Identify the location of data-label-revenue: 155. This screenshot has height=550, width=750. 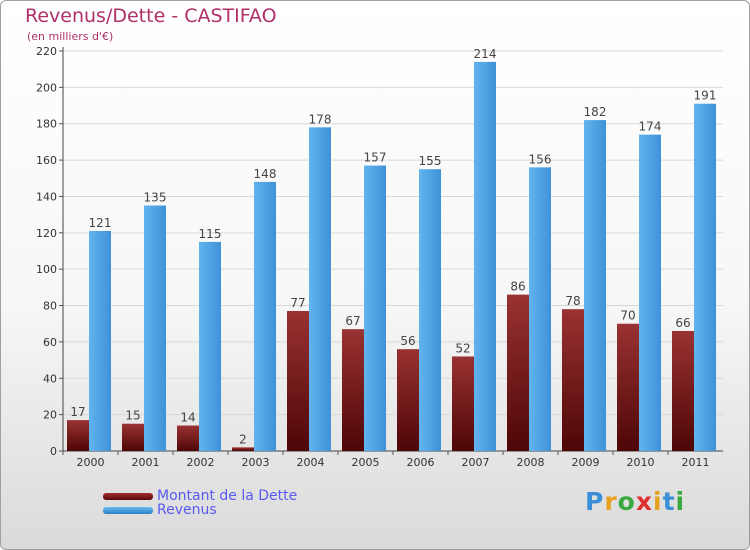
(430, 161).